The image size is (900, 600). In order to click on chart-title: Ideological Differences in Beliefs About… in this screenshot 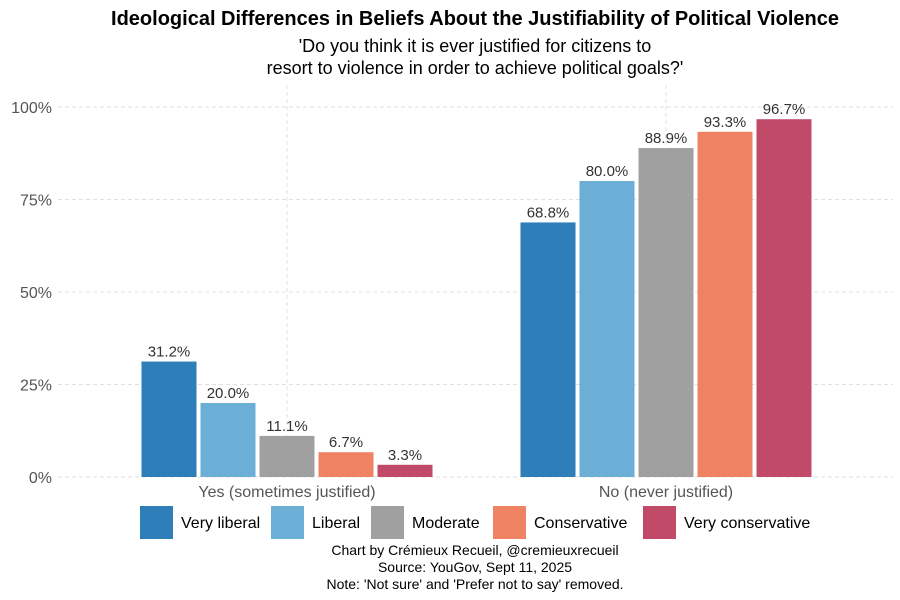, I will do `click(475, 19)`.